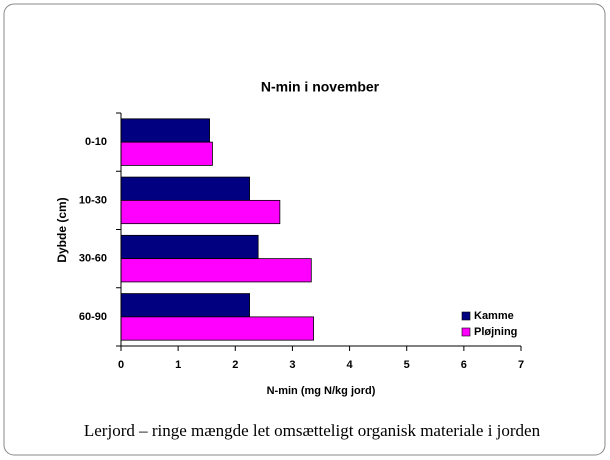  What do you see at coordinates (96, 142) in the screenshot?
I see `y-tick-label: 0-10` at bounding box center [96, 142].